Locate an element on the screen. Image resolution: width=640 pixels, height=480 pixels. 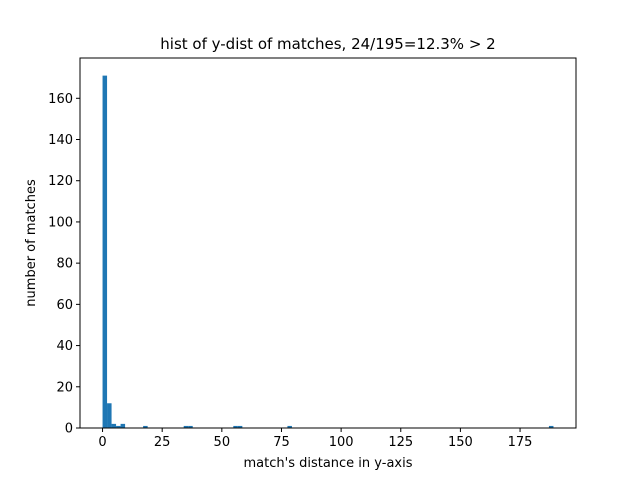
y-tick-label: 120 is located at coordinates (60, 181).